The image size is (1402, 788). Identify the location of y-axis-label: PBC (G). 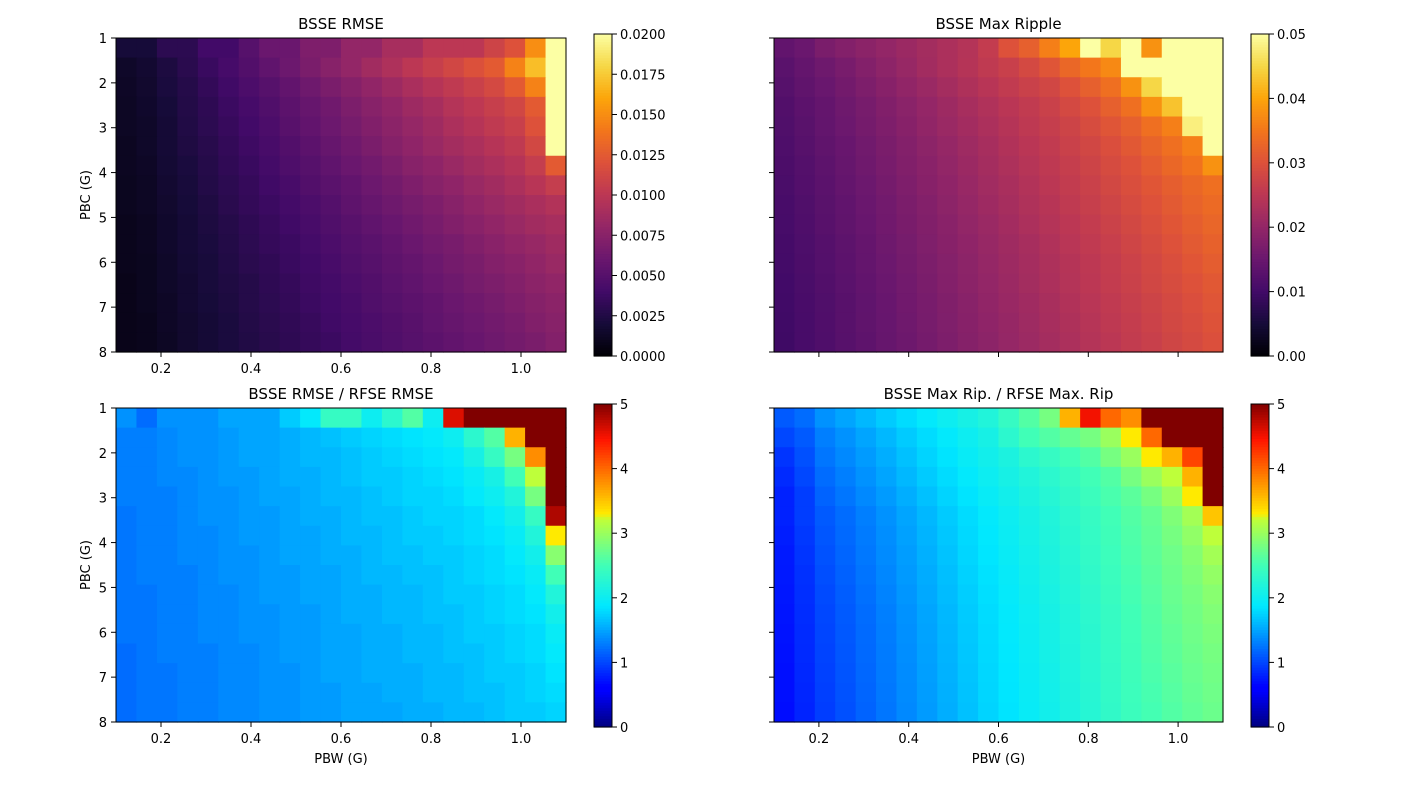
(86, 195).